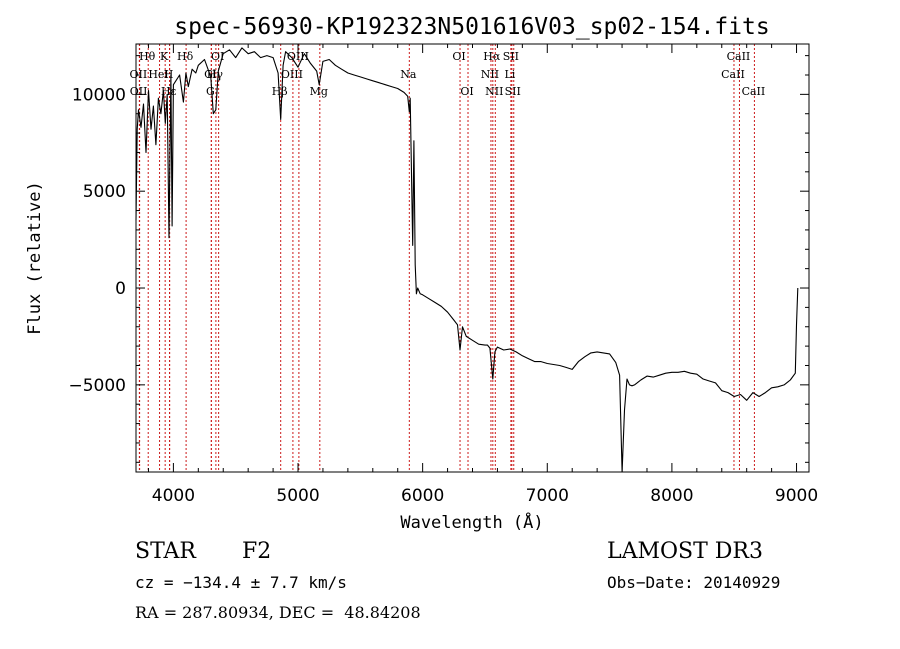  I want to click on subclass: F2, so click(257, 551).